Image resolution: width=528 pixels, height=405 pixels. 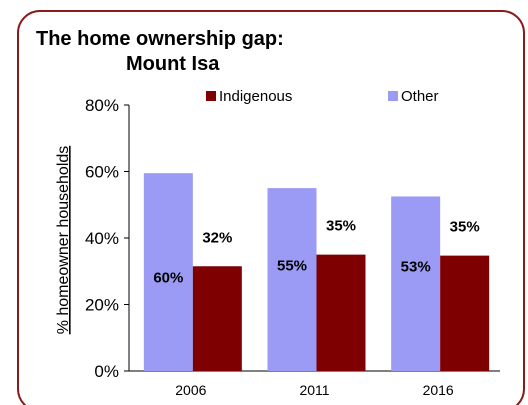 I want to click on x-tick-label: 2011, so click(x=314, y=390).